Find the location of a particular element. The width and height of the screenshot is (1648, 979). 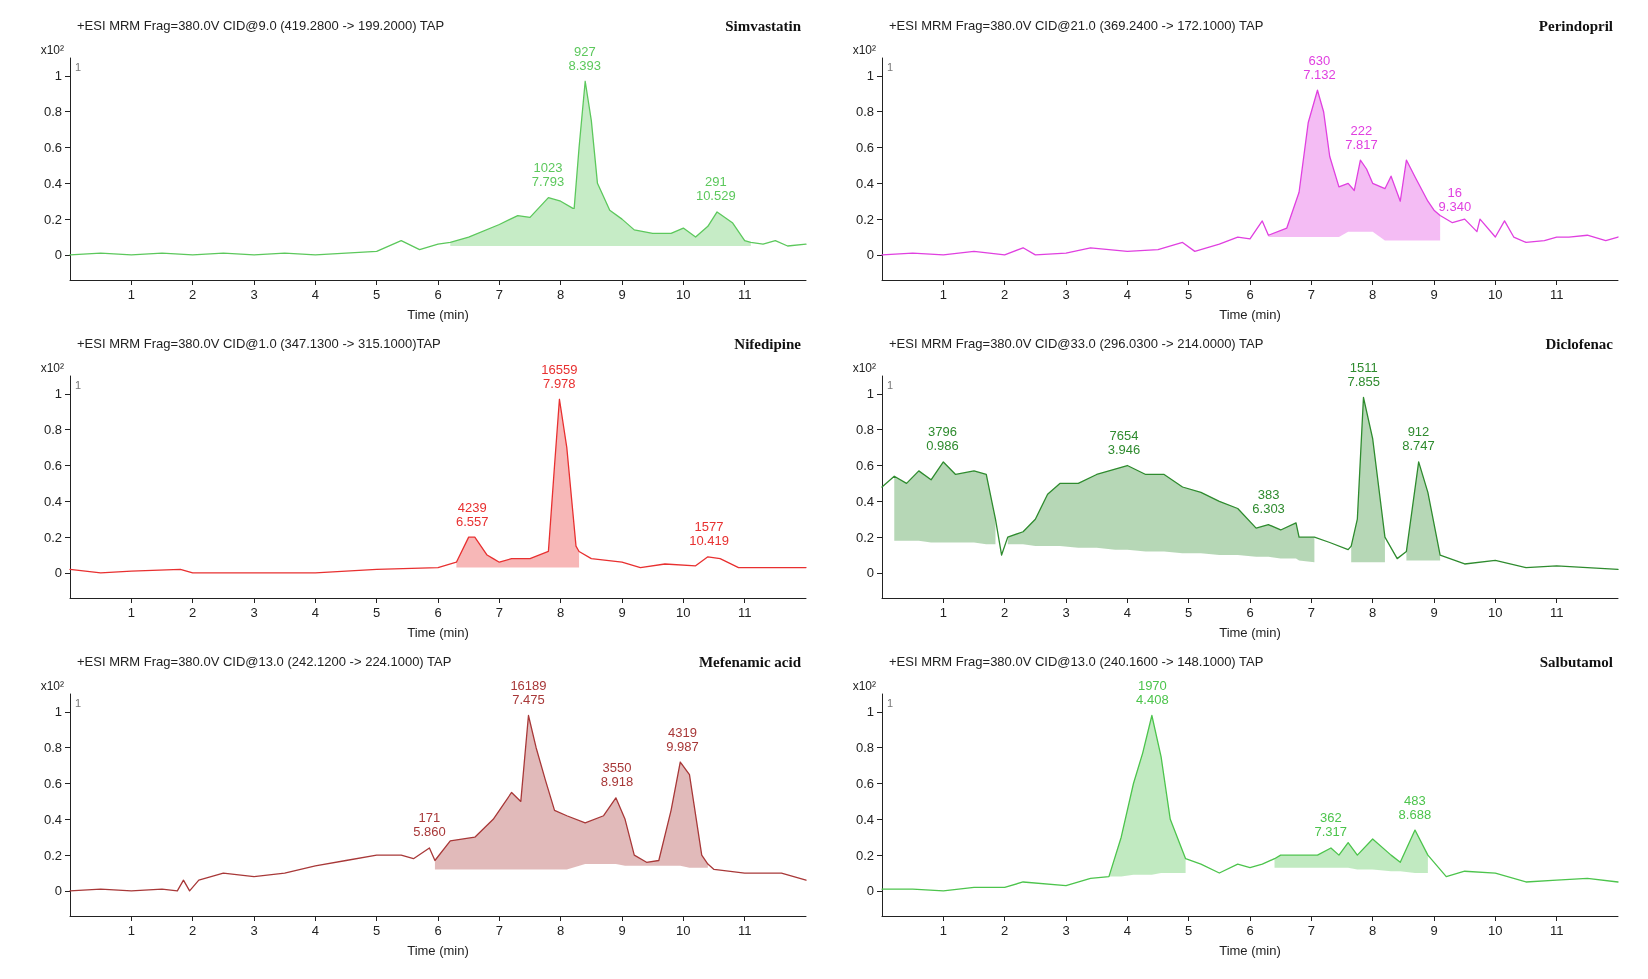

chart-subtitle: Mefenamic acid is located at coordinates (750, 661).